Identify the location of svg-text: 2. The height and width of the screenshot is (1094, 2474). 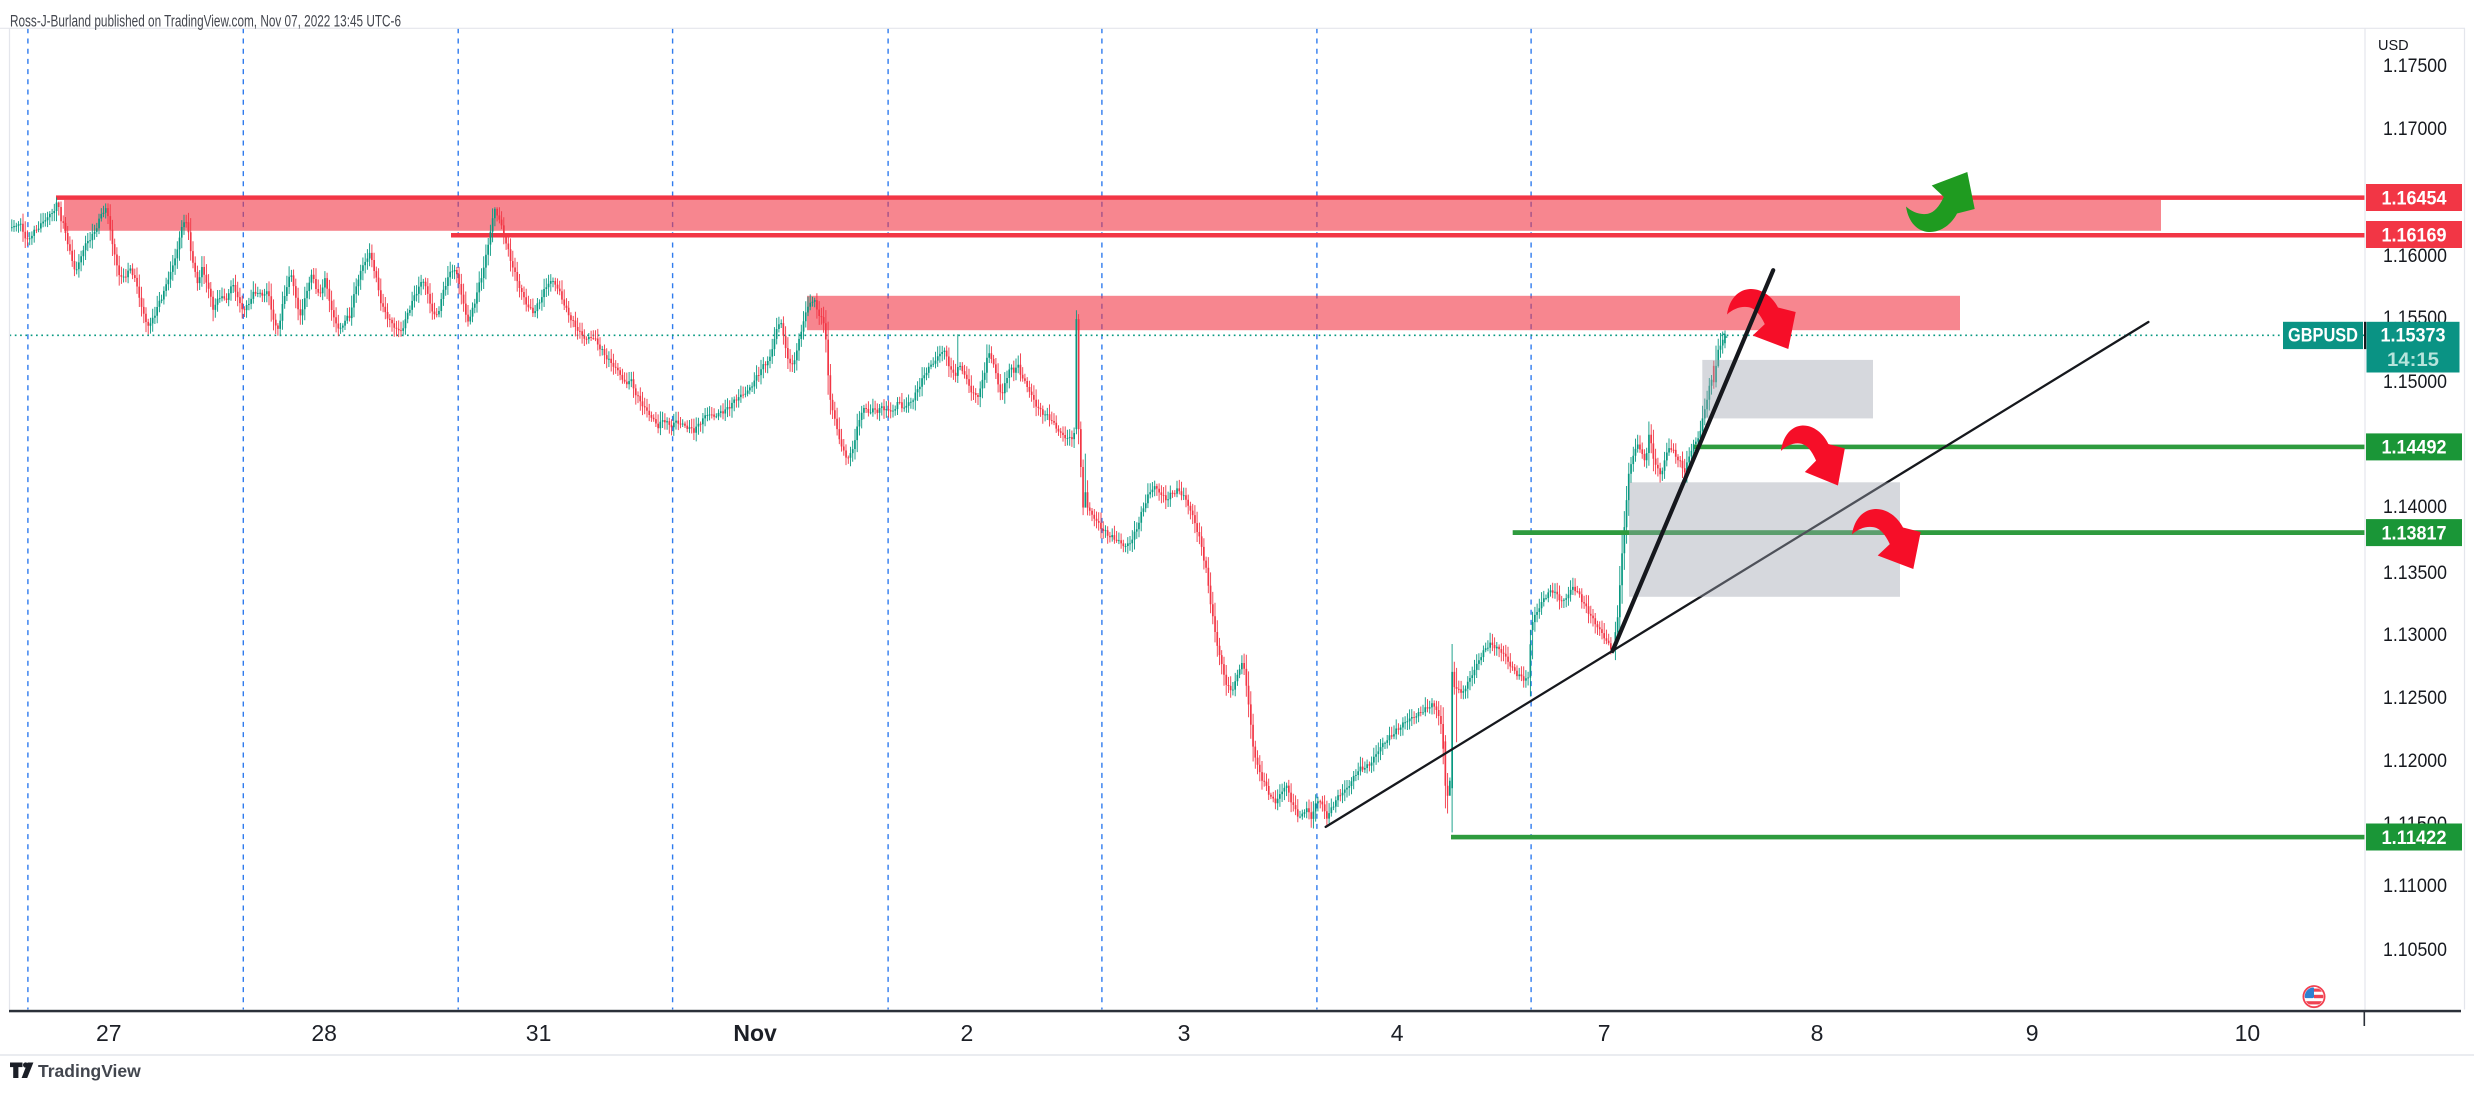
(967, 1033).